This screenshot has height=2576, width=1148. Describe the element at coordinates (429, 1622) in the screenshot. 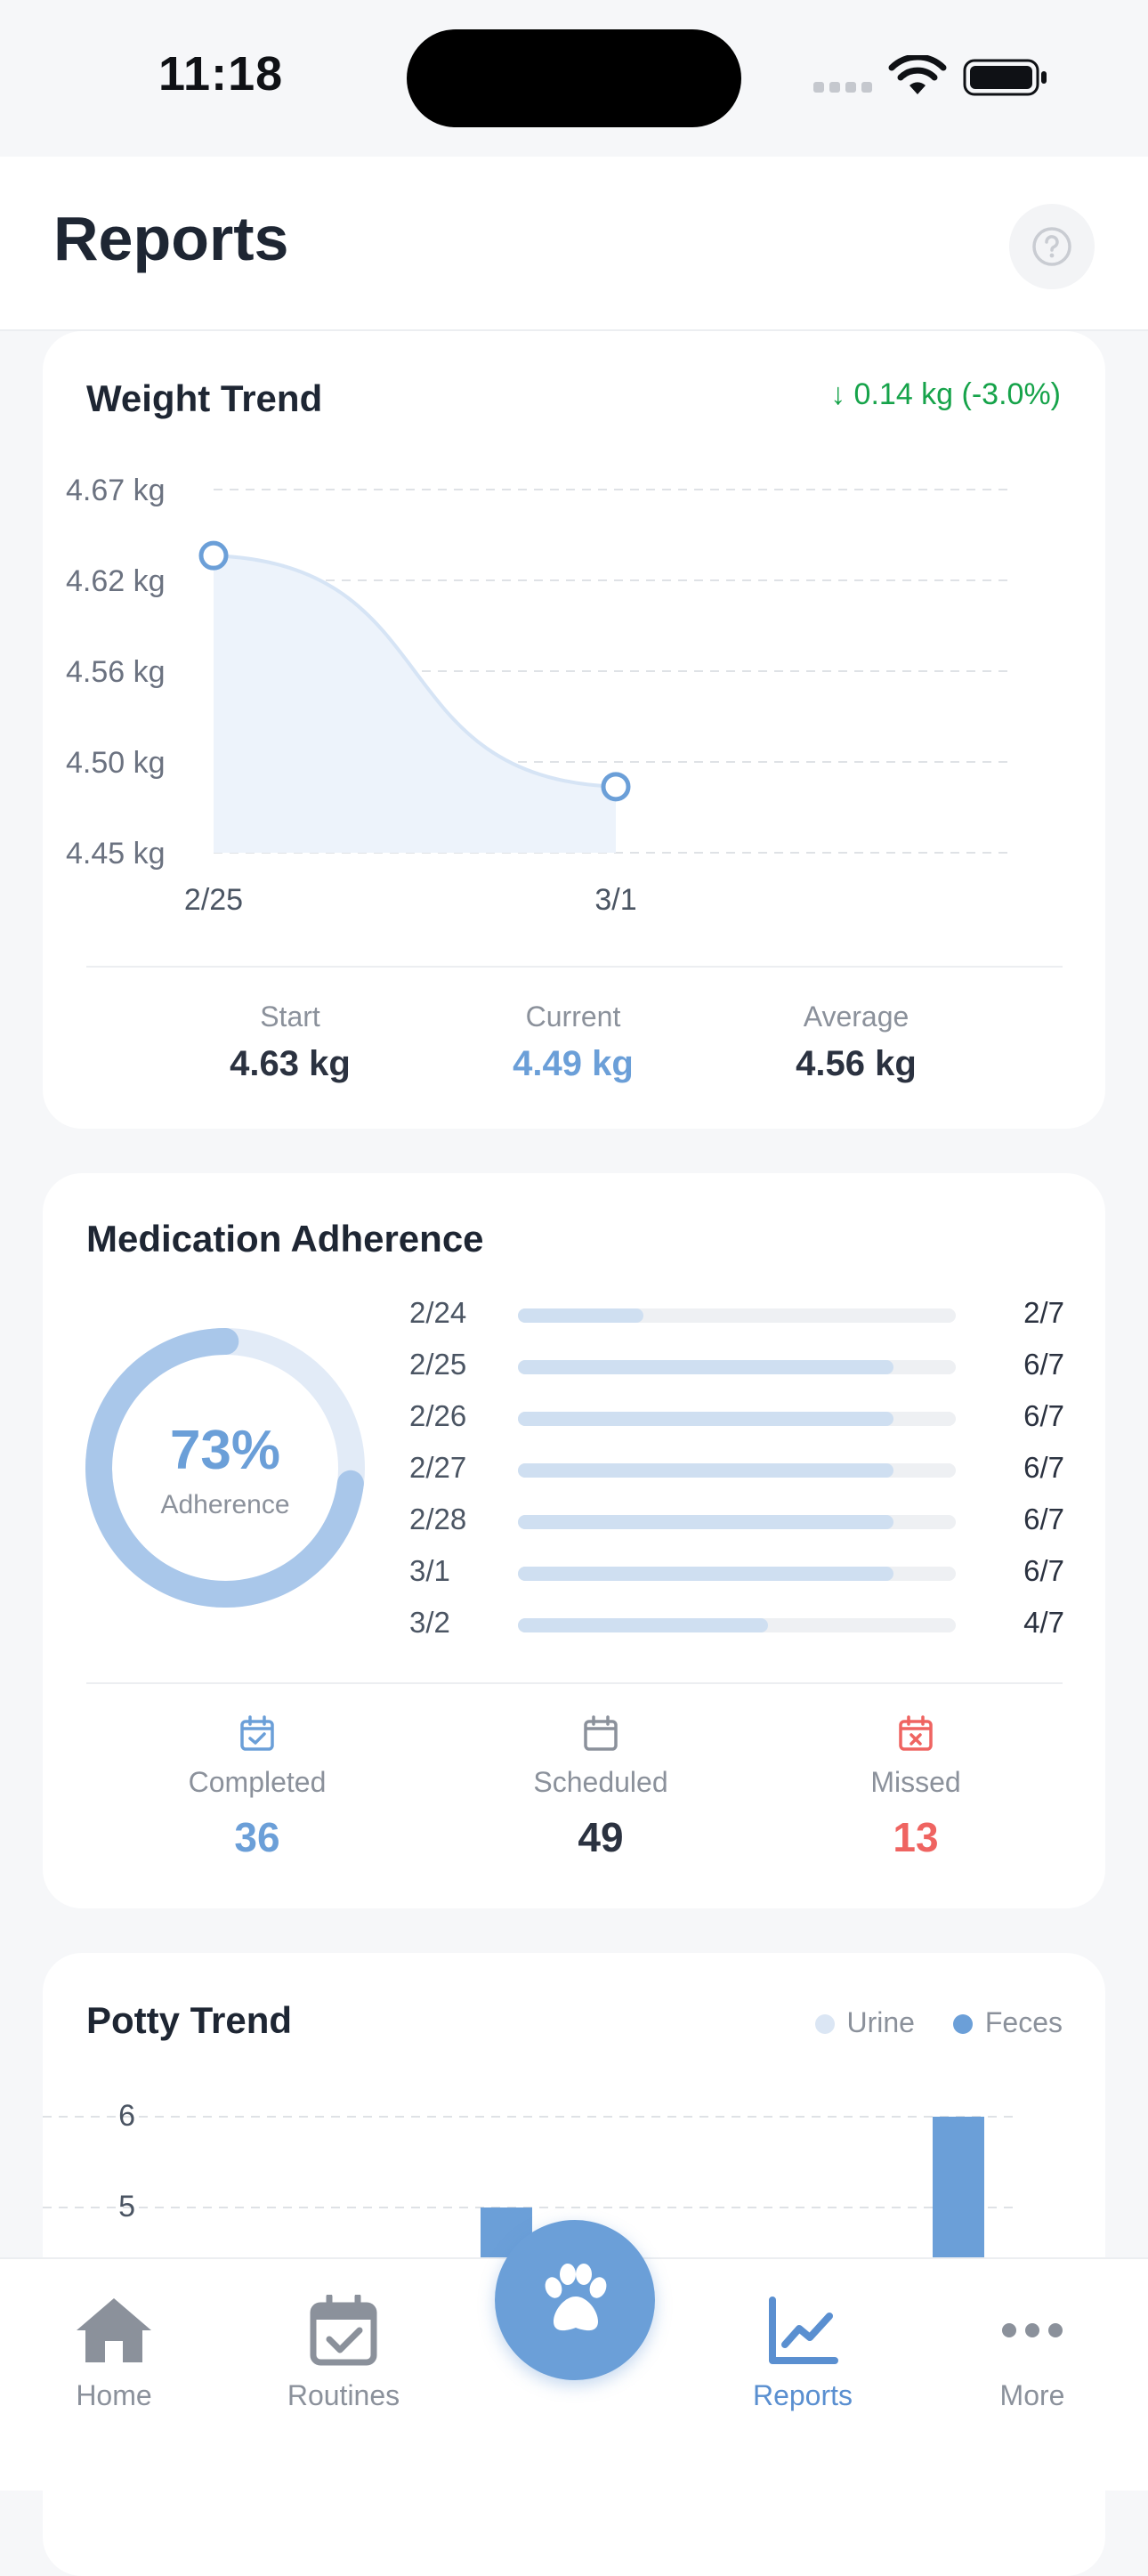

I see `adherence-row-date: 3/2` at that location.